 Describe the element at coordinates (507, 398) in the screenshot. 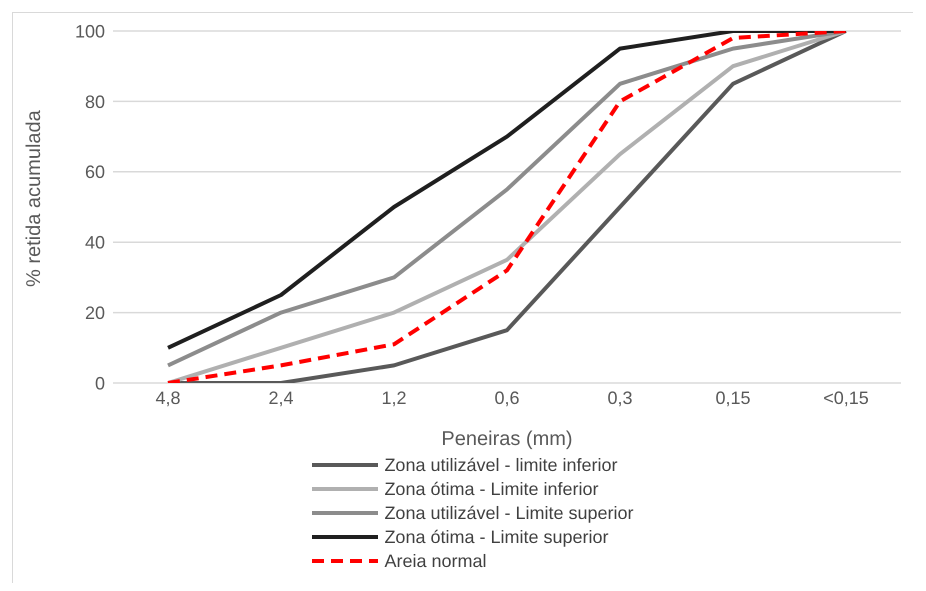

I see `x-tick-label: 0,6` at that location.